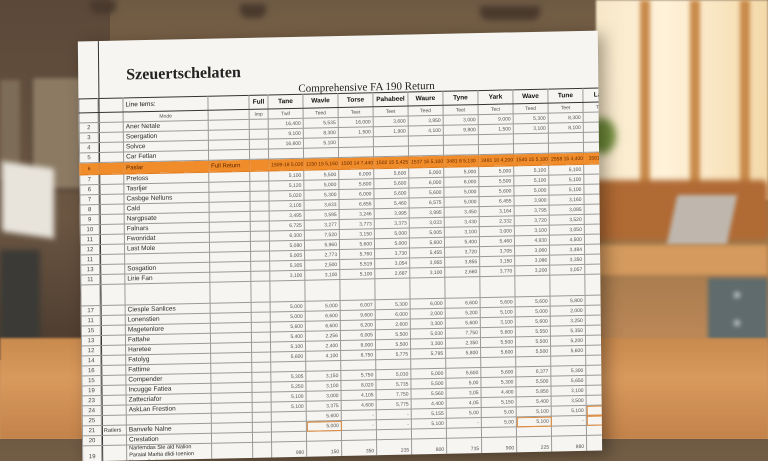 The image size is (768, 461). Describe the element at coordinates (594, 350) in the screenshot. I see `value-cell: 3,720` at that location.